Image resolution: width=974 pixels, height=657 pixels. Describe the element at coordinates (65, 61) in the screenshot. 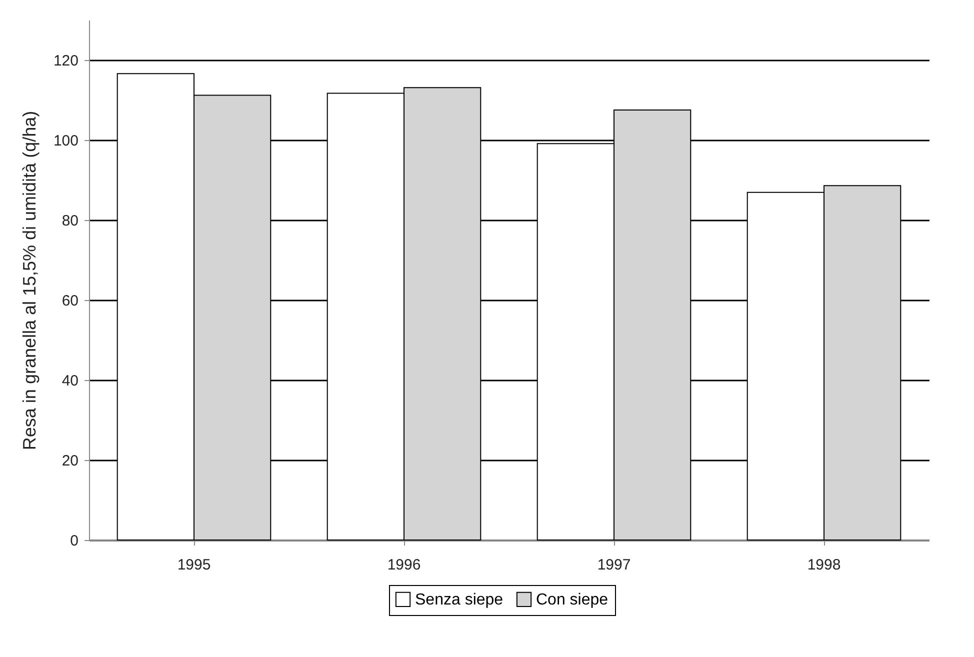

I see `y-tick-label: 120` at that location.